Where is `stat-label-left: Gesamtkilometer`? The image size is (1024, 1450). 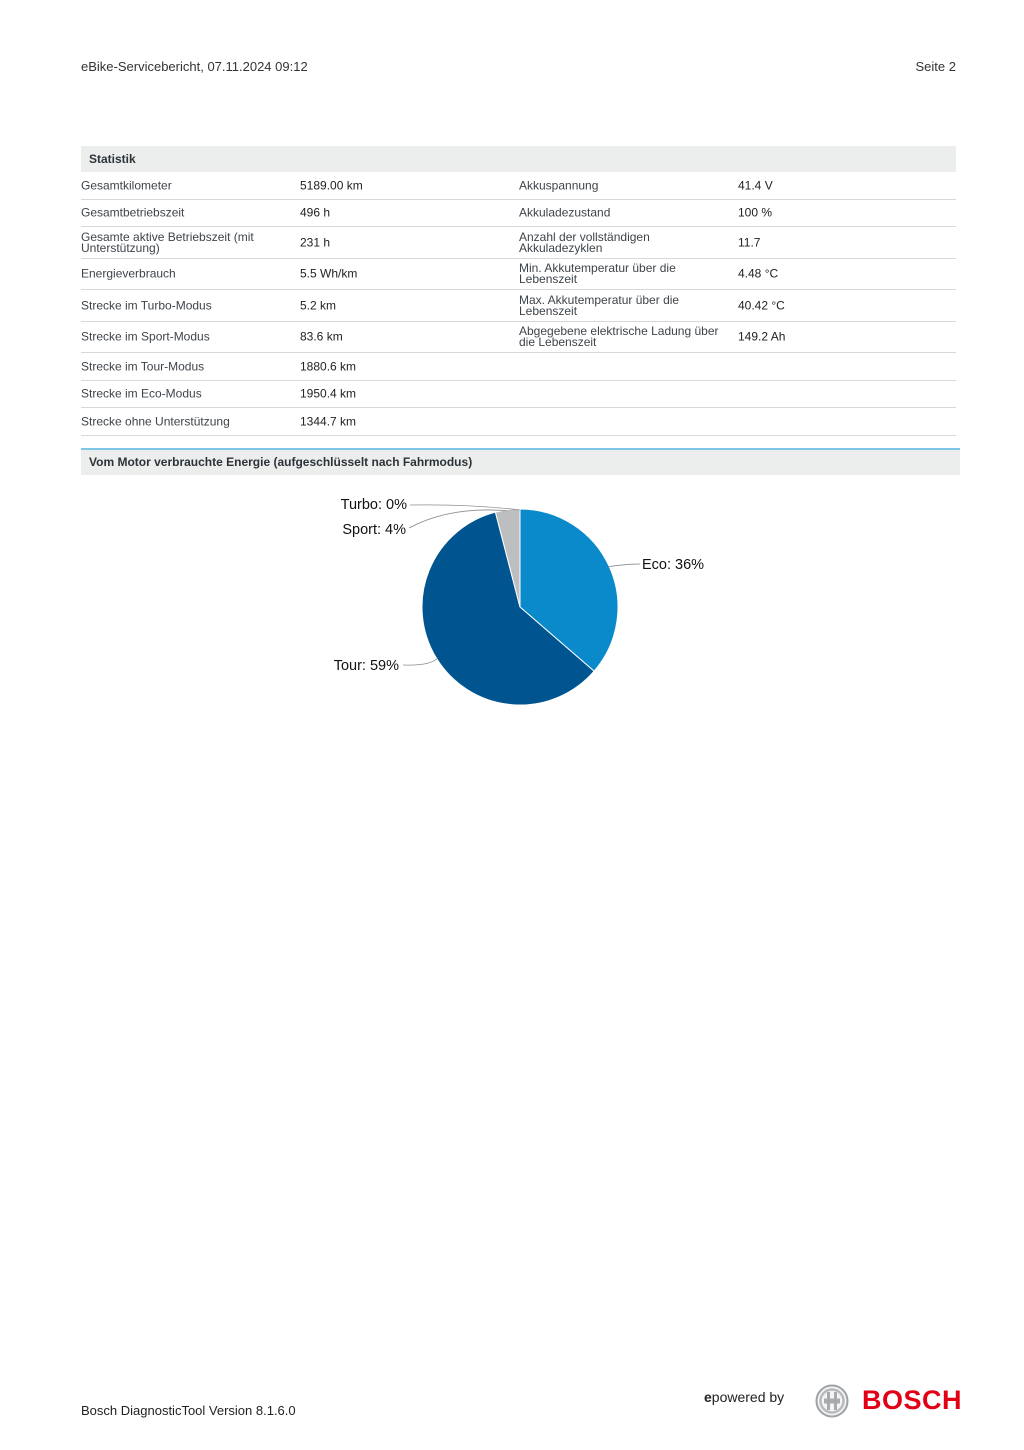 stat-label-left: Gesamtkilometer is located at coordinates (126, 185).